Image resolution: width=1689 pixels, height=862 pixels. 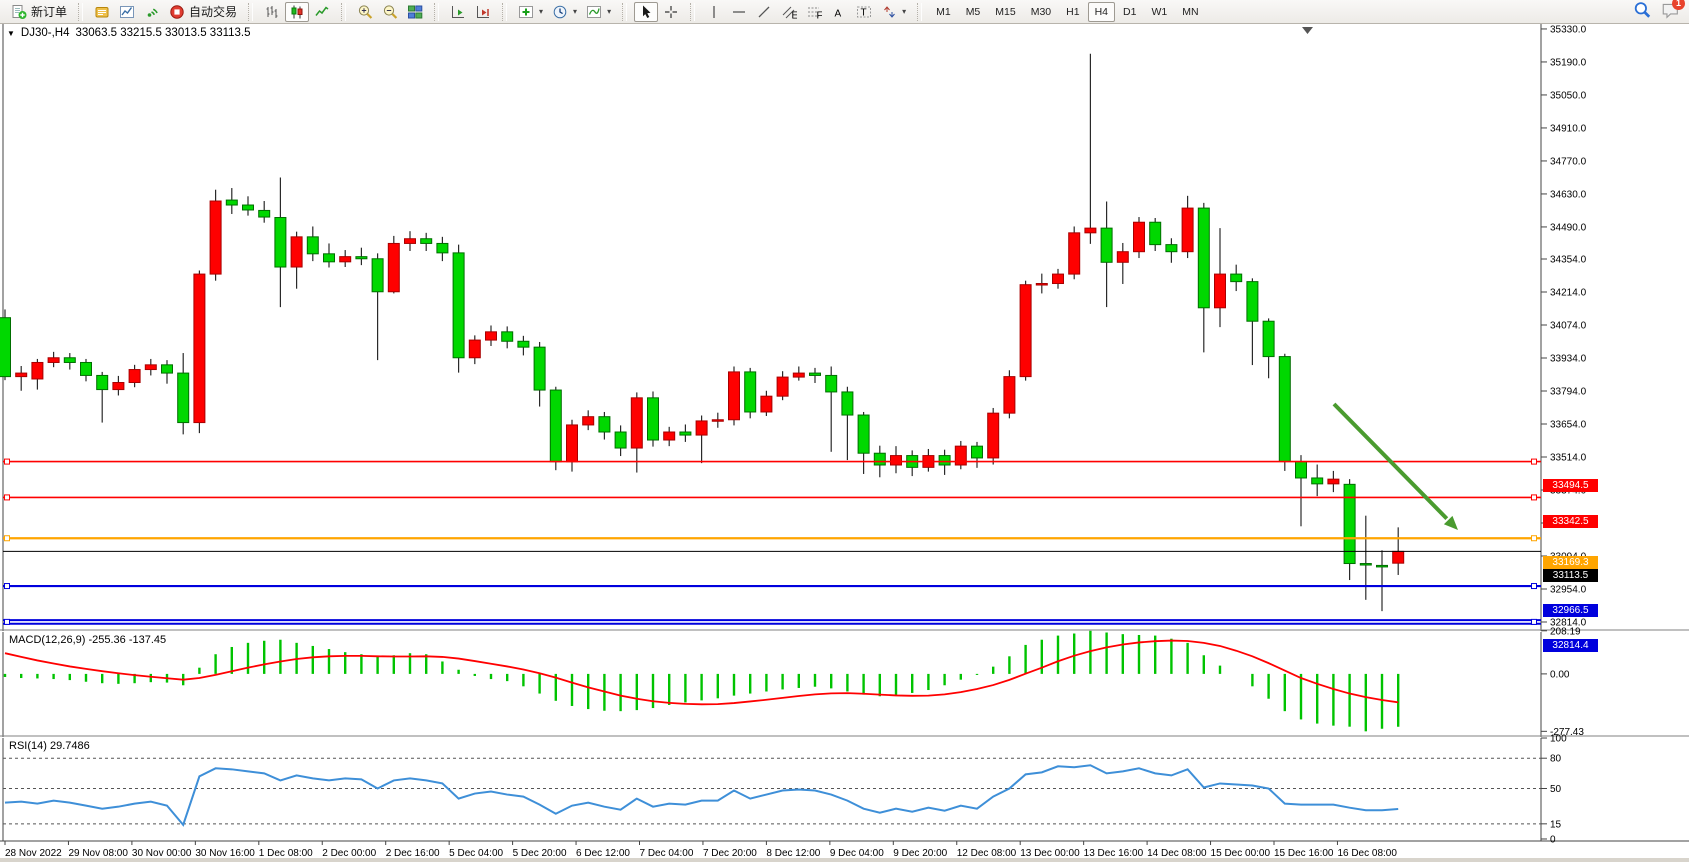 I want to click on trend-arrow, so click(x=1390, y=461).